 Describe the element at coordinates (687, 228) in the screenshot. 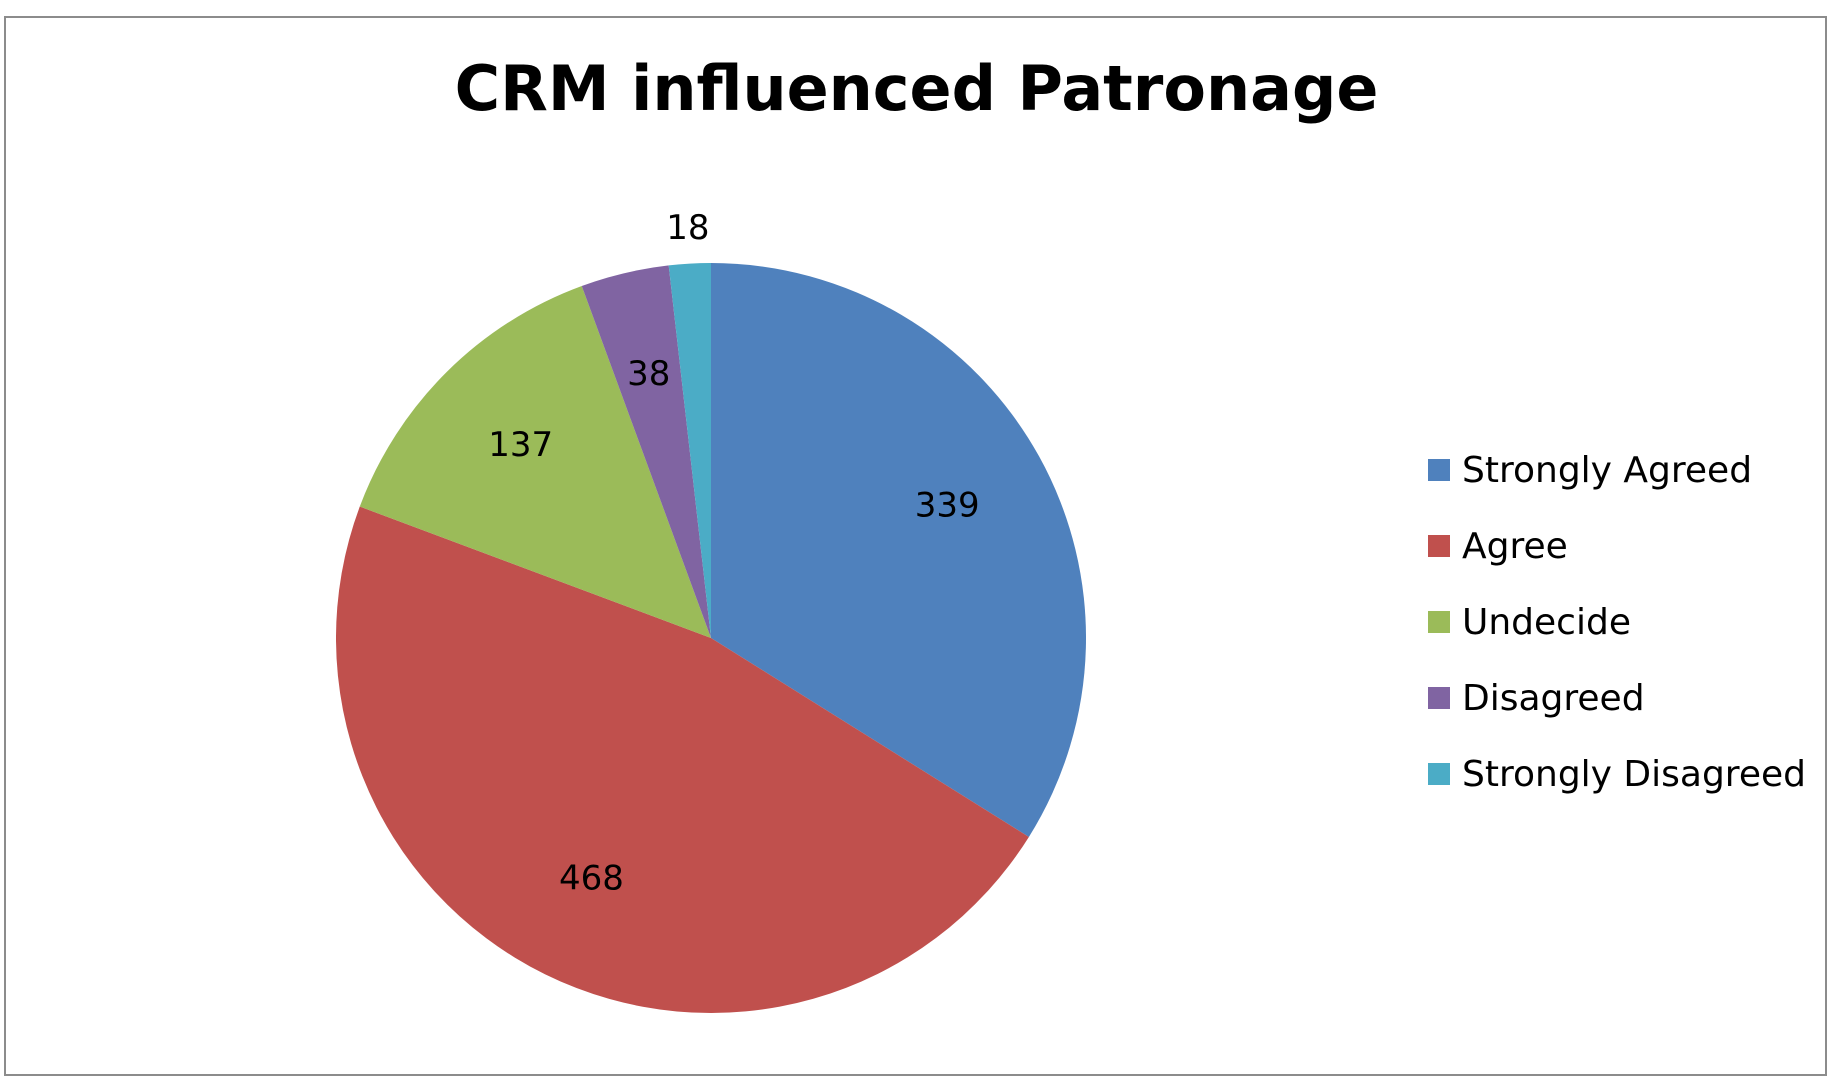

I see `pie-data-label: 18` at that location.